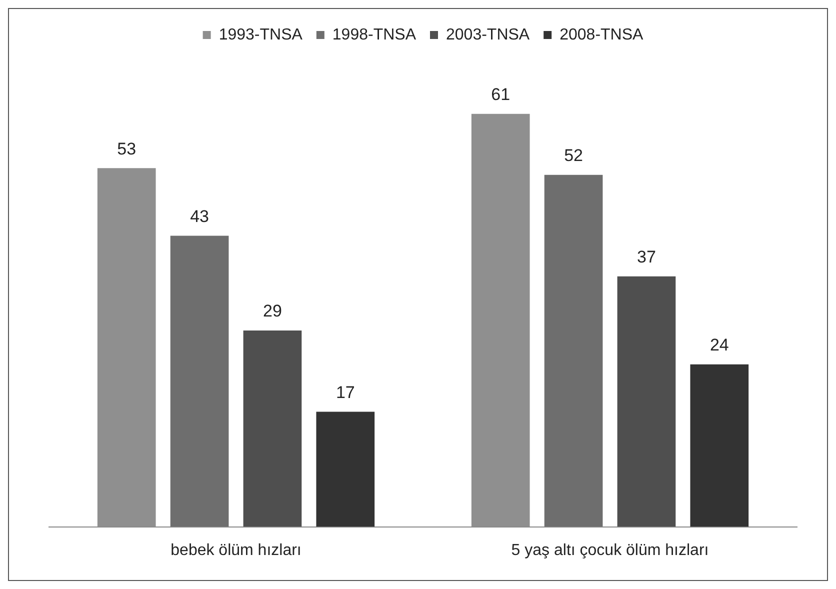 The image size is (836, 589). What do you see at coordinates (719, 345) in the screenshot?
I see `data-label: 24` at bounding box center [719, 345].